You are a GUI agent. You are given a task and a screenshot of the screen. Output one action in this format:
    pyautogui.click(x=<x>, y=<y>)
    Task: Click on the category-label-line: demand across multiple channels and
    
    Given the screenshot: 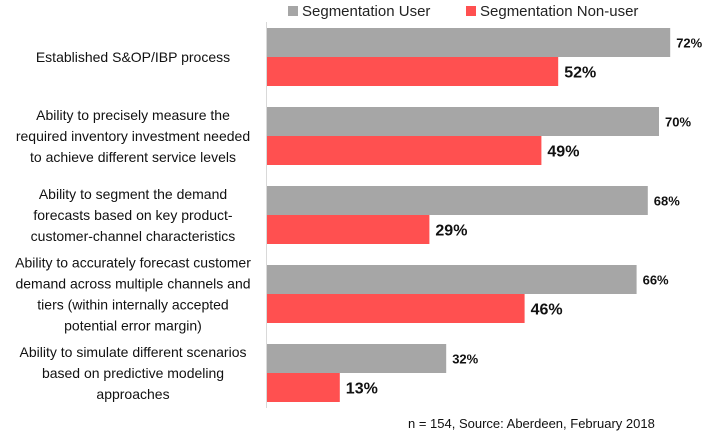 What is the action you would take?
    pyautogui.click(x=132, y=284)
    